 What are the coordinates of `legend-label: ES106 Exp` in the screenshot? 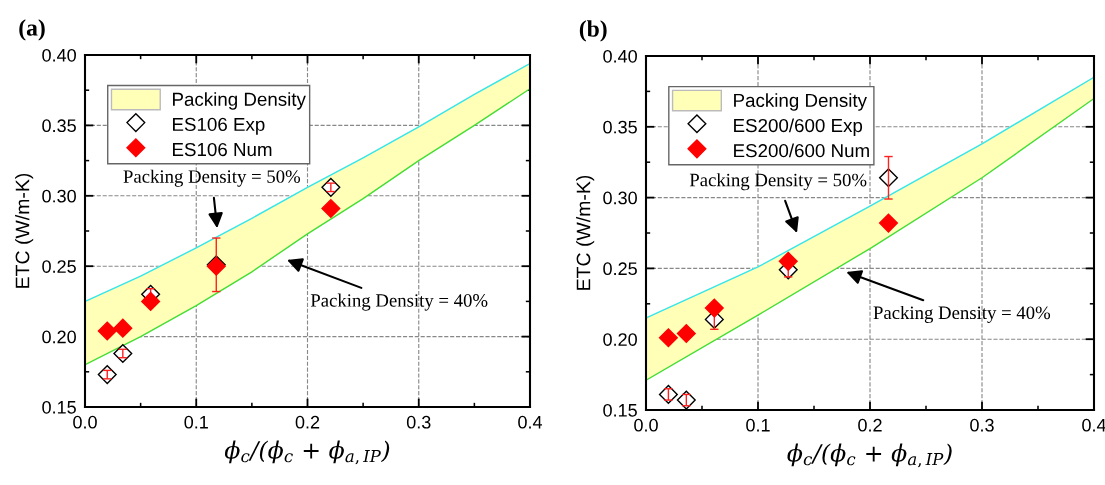 It's located at (219, 126).